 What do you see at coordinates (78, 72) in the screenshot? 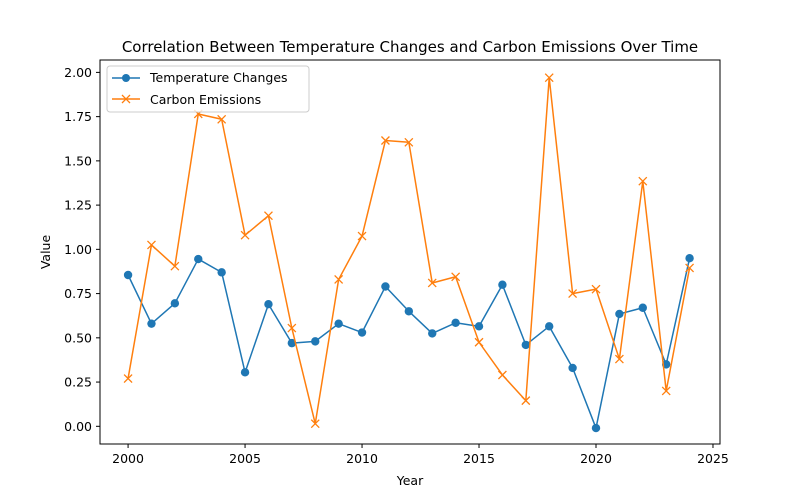
I see `y-tick-label: 2.00` at bounding box center [78, 72].